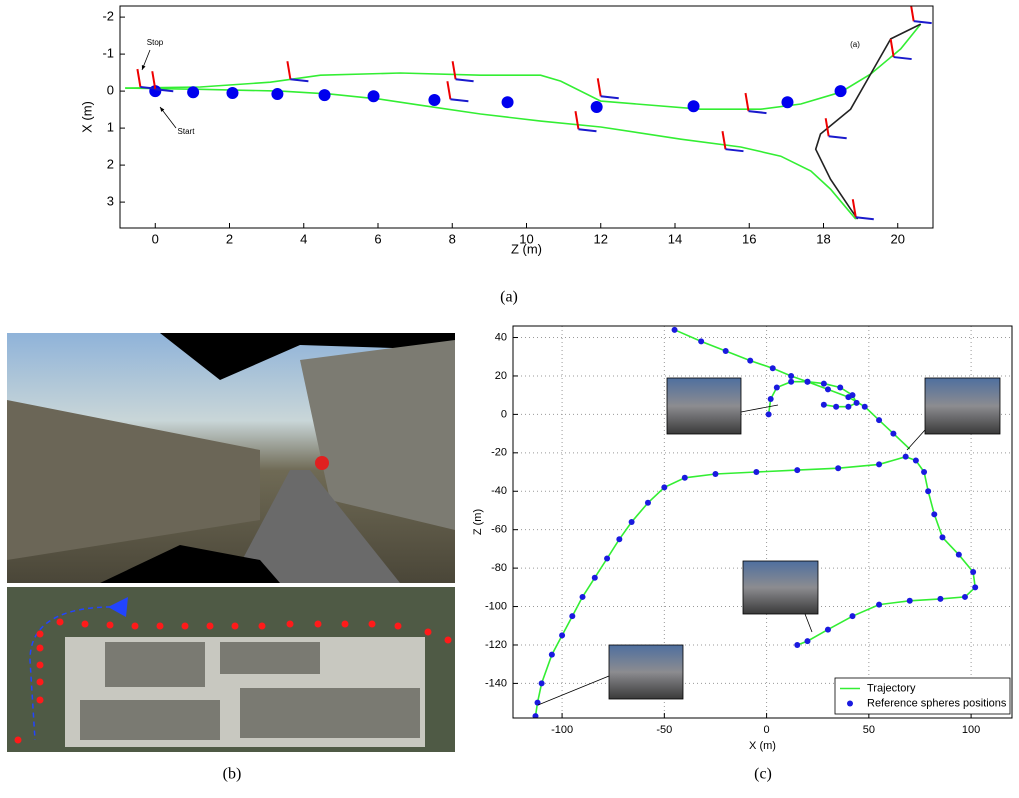  I want to click on y-tick-label: 3, so click(110, 201).